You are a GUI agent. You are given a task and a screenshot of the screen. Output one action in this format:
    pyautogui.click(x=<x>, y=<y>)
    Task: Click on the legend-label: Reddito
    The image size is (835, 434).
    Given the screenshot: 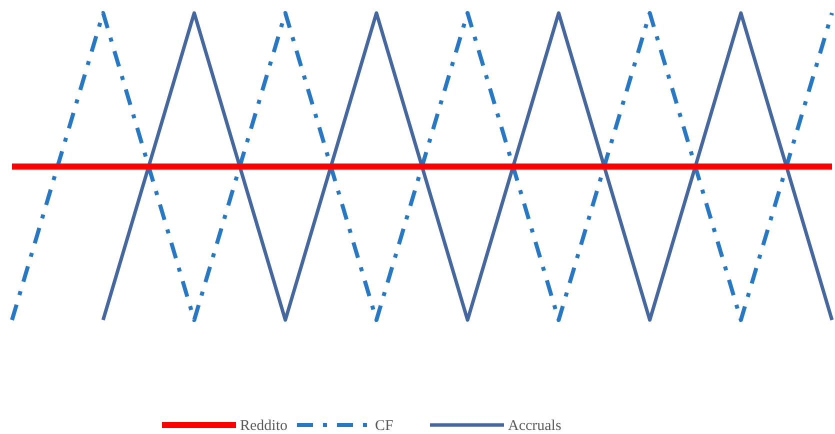 What is the action you would take?
    pyautogui.click(x=264, y=426)
    